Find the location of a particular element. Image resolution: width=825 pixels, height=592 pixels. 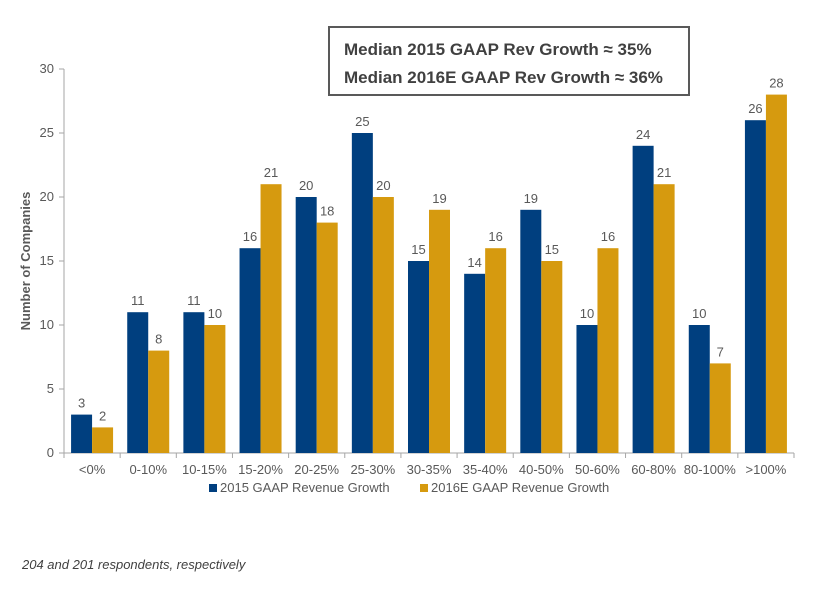

median-2016e-annotation: Median 2016E GAAP Rev Growth ≈ 36% is located at coordinates (503, 77).